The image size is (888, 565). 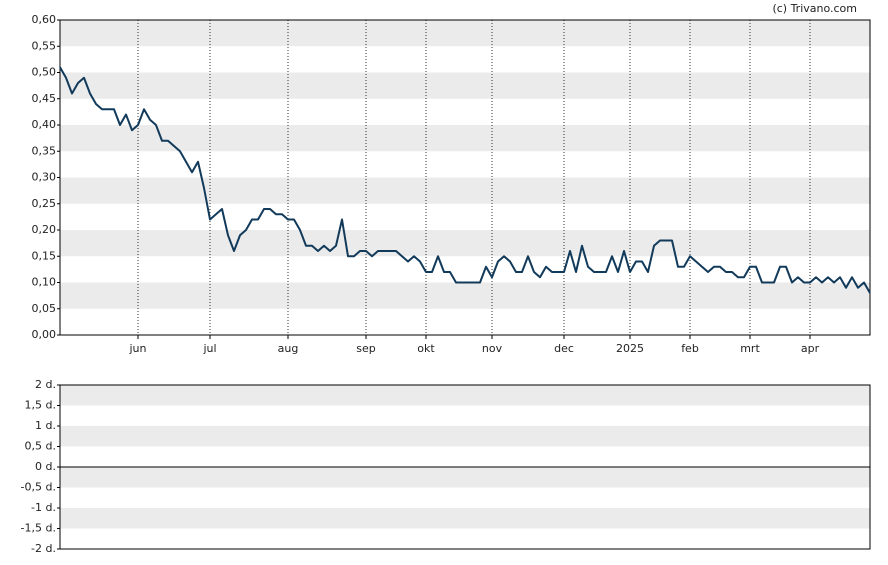 What do you see at coordinates (40, 446) in the screenshot?
I see `y-tick-label: 0,5 d.` at bounding box center [40, 446].